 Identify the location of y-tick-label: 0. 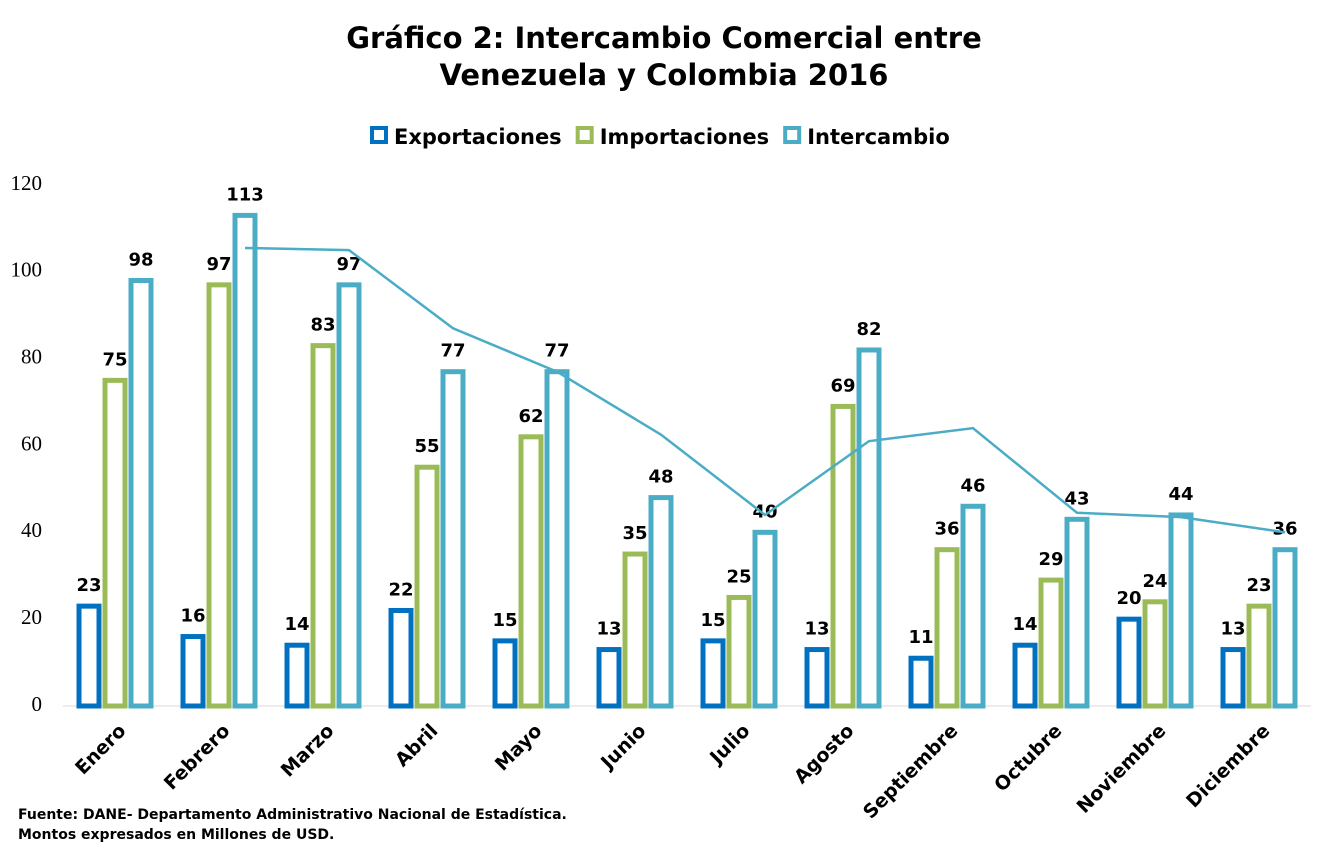
(37, 704).